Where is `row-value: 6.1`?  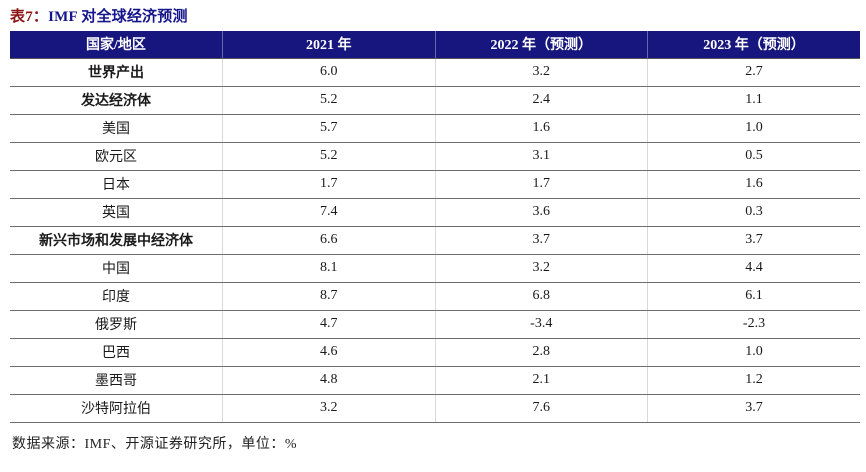
row-value: 6.1 is located at coordinates (753, 296).